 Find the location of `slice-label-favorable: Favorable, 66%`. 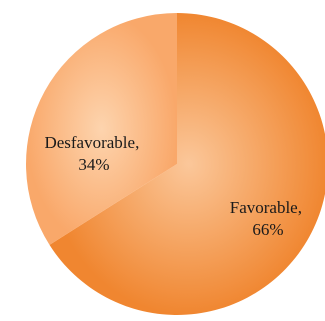

slice-label-favorable: Favorable, 66% is located at coordinates (268, 218).